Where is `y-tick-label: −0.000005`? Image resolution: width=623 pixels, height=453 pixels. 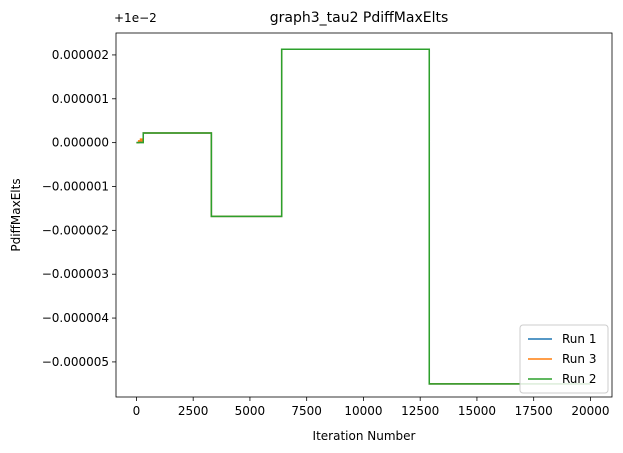
y-tick-label: −0.000005 is located at coordinates (75, 362).